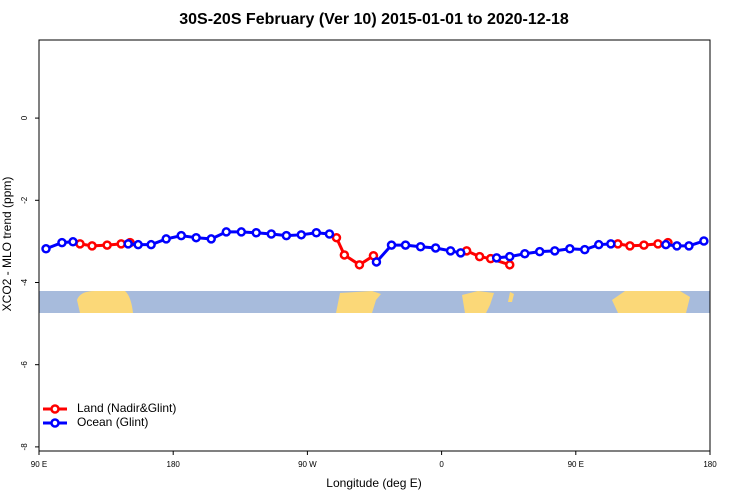 The width and height of the screenshot is (750, 500). What do you see at coordinates (7, 244) in the screenshot?
I see `y-axis-label: XCO2 - MLO trend (ppm)` at bounding box center [7, 244].